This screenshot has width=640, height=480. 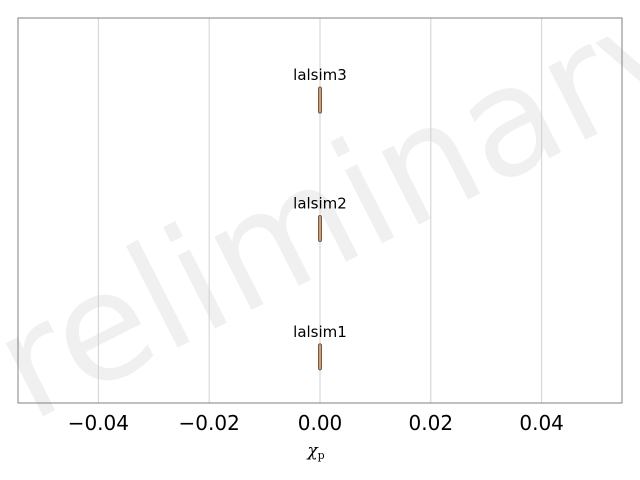 What do you see at coordinates (315, 451) in the screenshot?
I see `x-axis-label: χp` at bounding box center [315, 451].